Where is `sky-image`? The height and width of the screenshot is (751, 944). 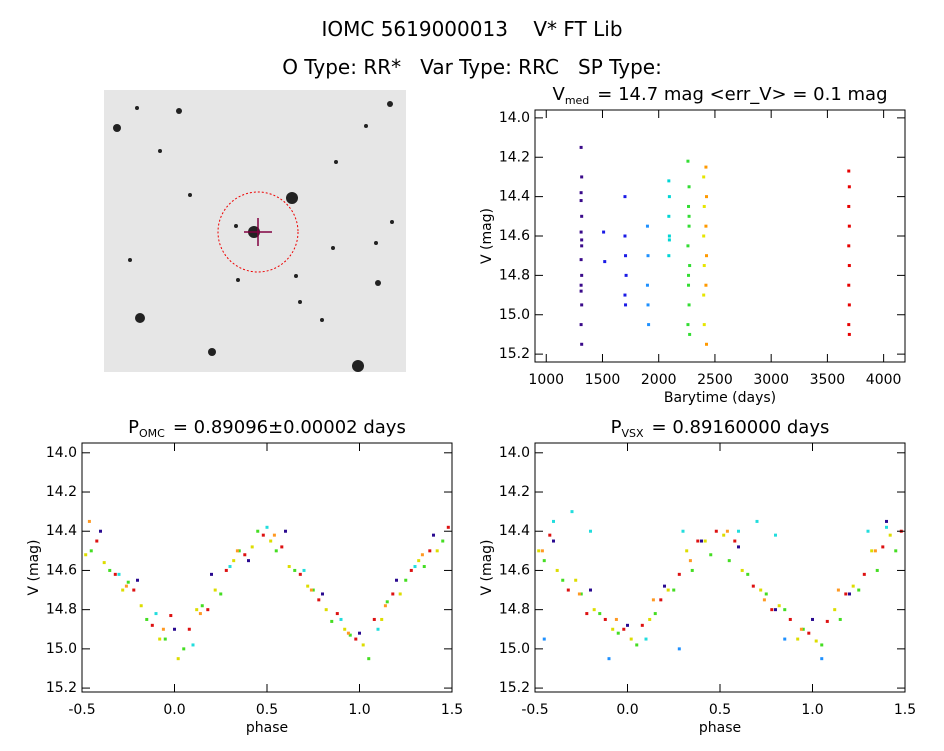 sky-image is located at coordinates (255, 231).